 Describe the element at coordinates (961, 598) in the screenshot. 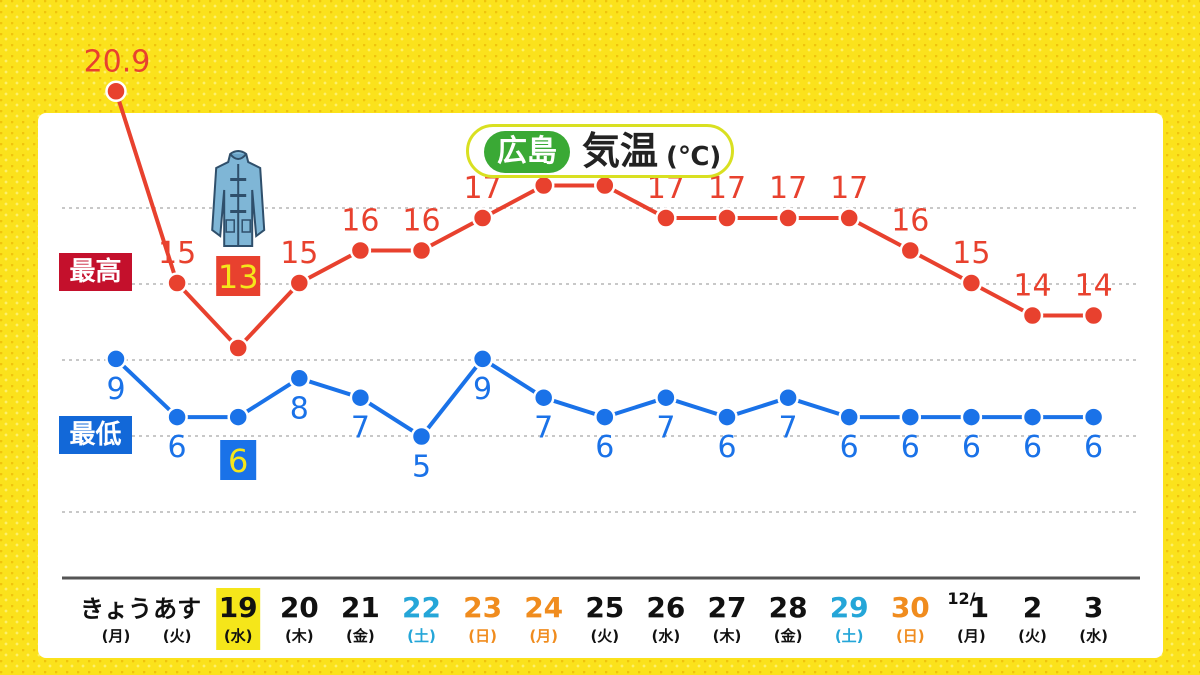

I see `month-label: 12/` at that location.